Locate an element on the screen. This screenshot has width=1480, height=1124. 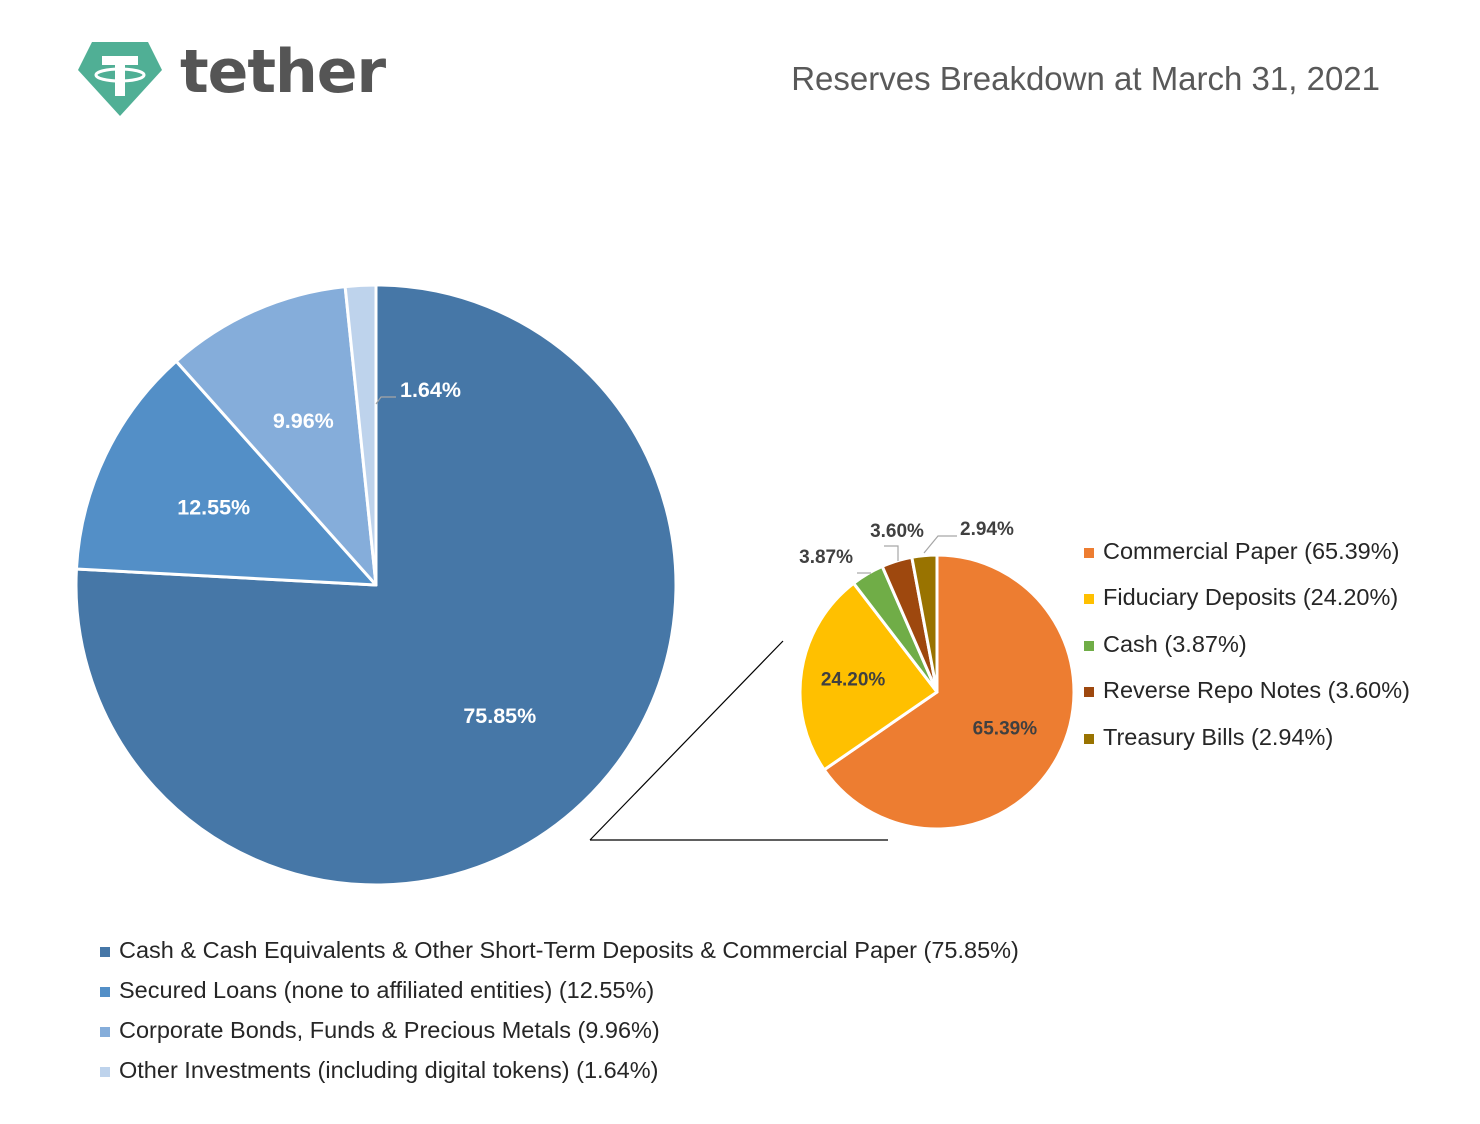
legend-item: Cash (3.87%) is located at coordinates (1247, 650).